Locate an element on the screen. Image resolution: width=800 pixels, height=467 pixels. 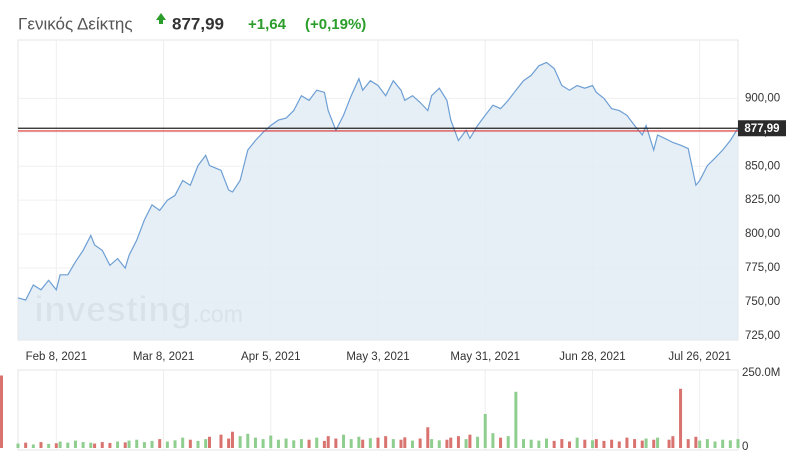
y-tick-label: 850,00 is located at coordinates (762, 166).